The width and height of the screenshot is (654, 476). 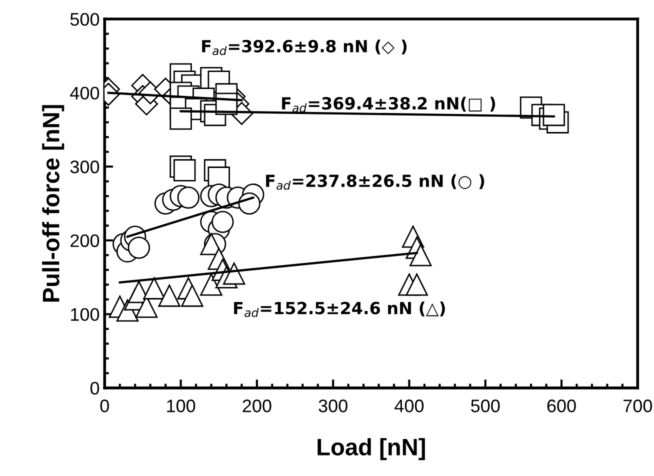 I want to click on y-tick-label: 500, so click(x=85, y=19).